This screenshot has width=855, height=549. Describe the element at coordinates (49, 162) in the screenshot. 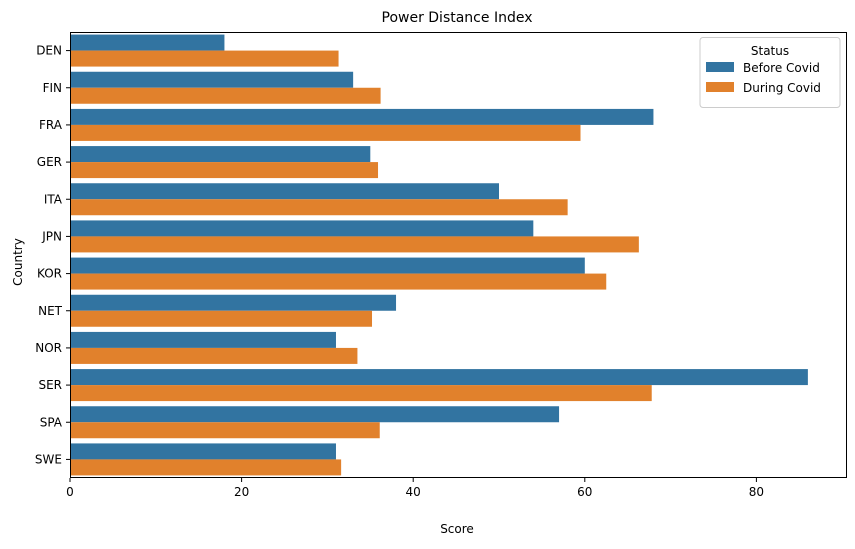

I see `y-tick-label: GER` at that location.